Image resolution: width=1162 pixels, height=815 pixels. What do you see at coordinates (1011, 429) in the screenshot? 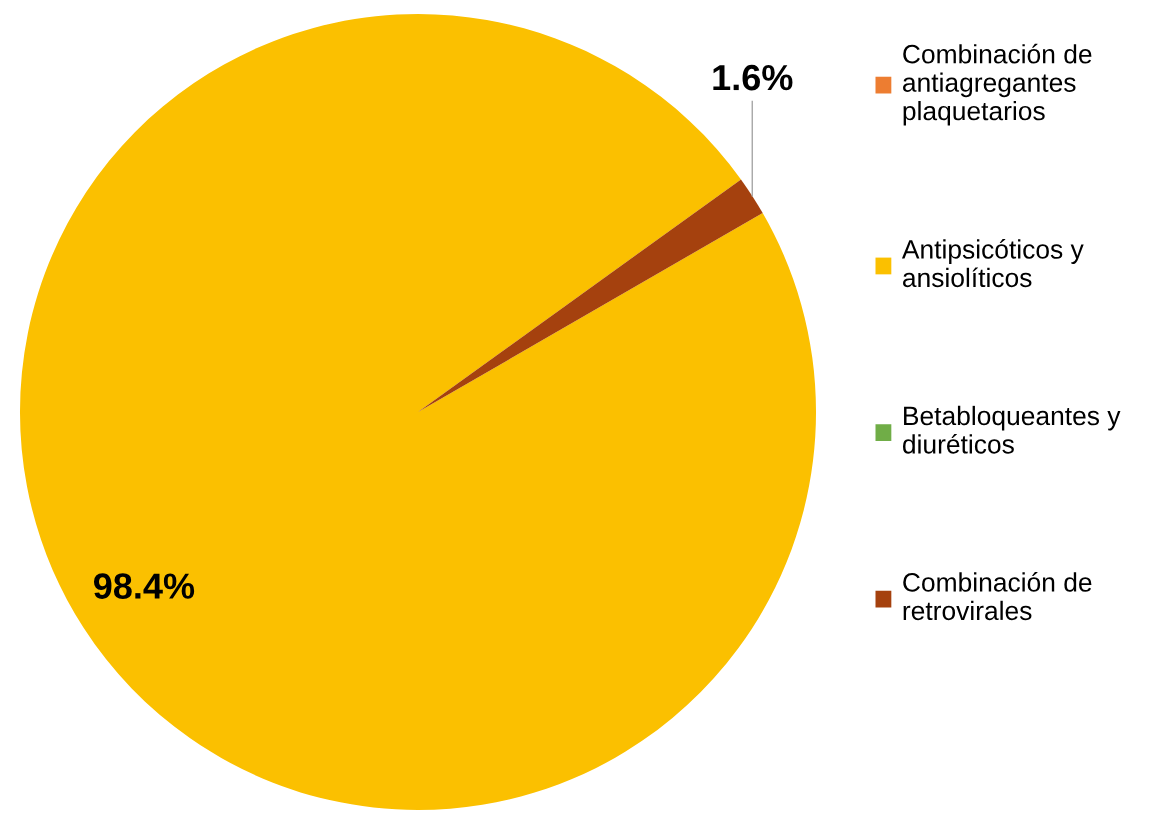
I see `legend-label: Betabloqueantes y diuréticos` at bounding box center [1011, 429].